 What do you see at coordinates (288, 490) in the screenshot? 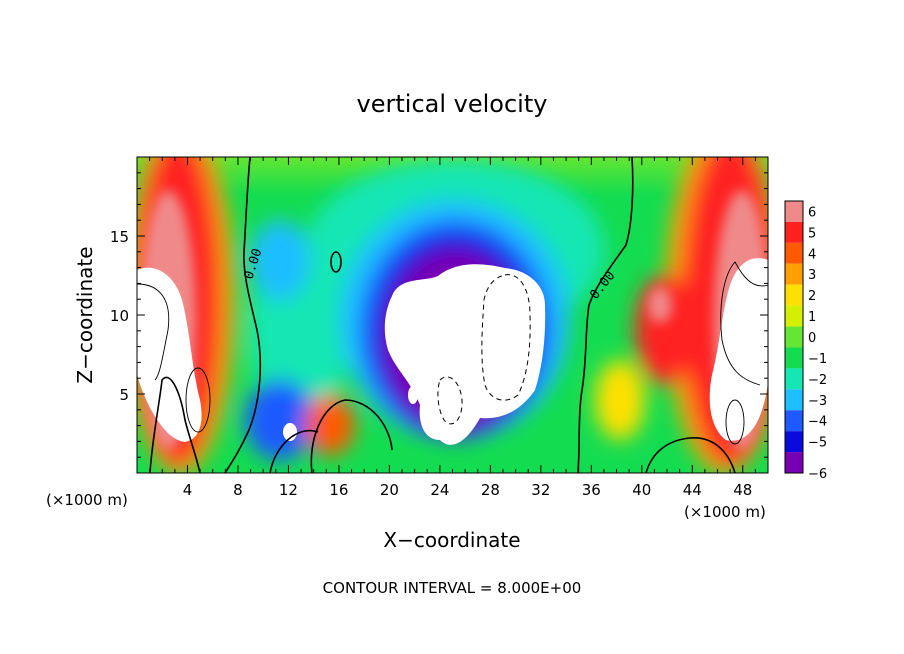
I see `x-tick-label: 12` at bounding box center [288, 490].